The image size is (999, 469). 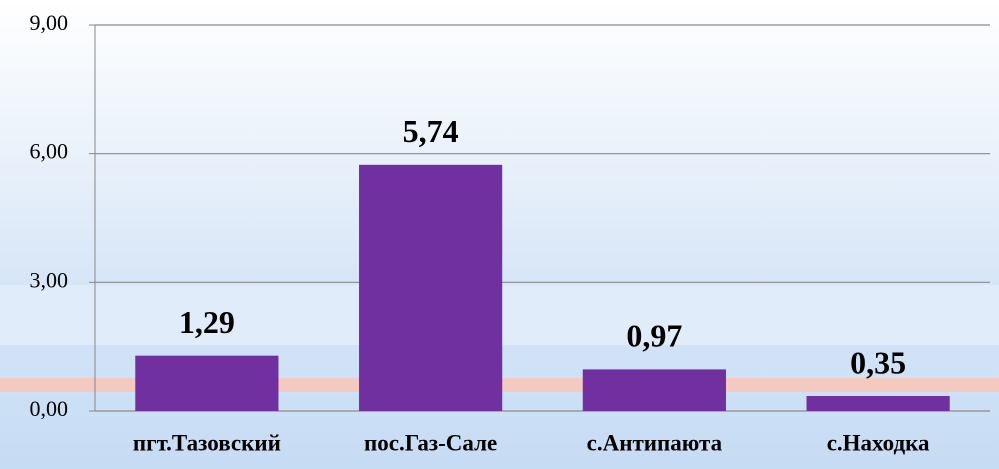 What do you see at coordinates (49, 22) in the screenshot?
I see `y-tick-label: 9,00` at bounding box center [49, 22].